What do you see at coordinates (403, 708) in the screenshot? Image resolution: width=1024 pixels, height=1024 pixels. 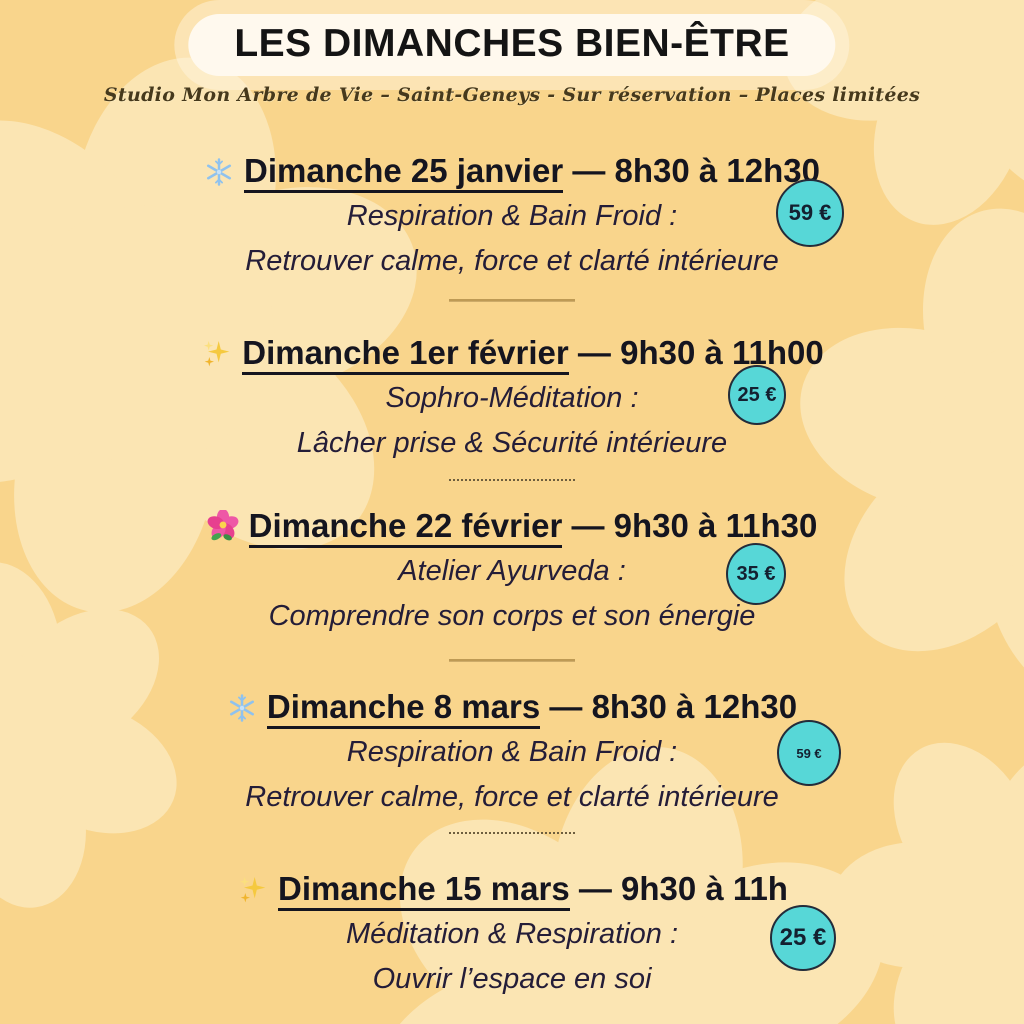 I see `event-date: Dimanche 8 mars` at bounding box center [403, 708].